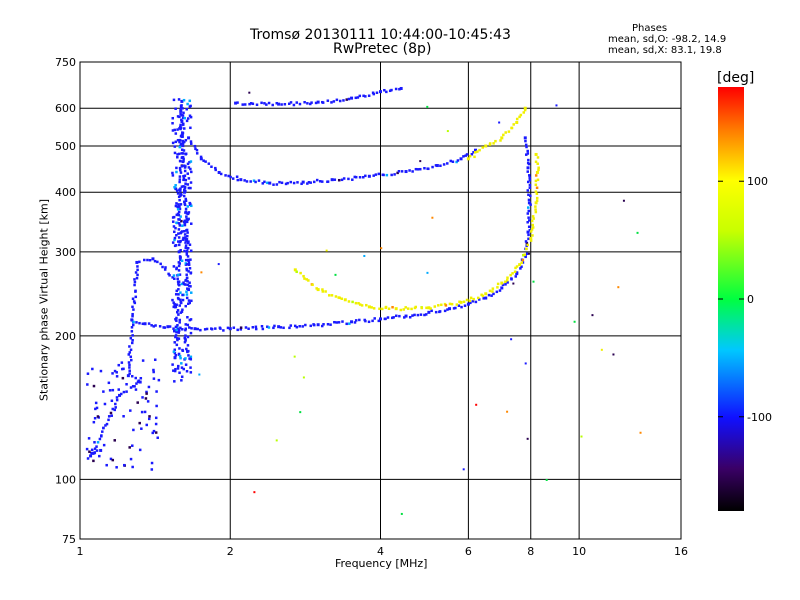 Image resolution: width=800 pixels, height=600 pixels. I want to click on y-tick-labels: 75 100 200 300 400 500 600 750, so click(65, 301).